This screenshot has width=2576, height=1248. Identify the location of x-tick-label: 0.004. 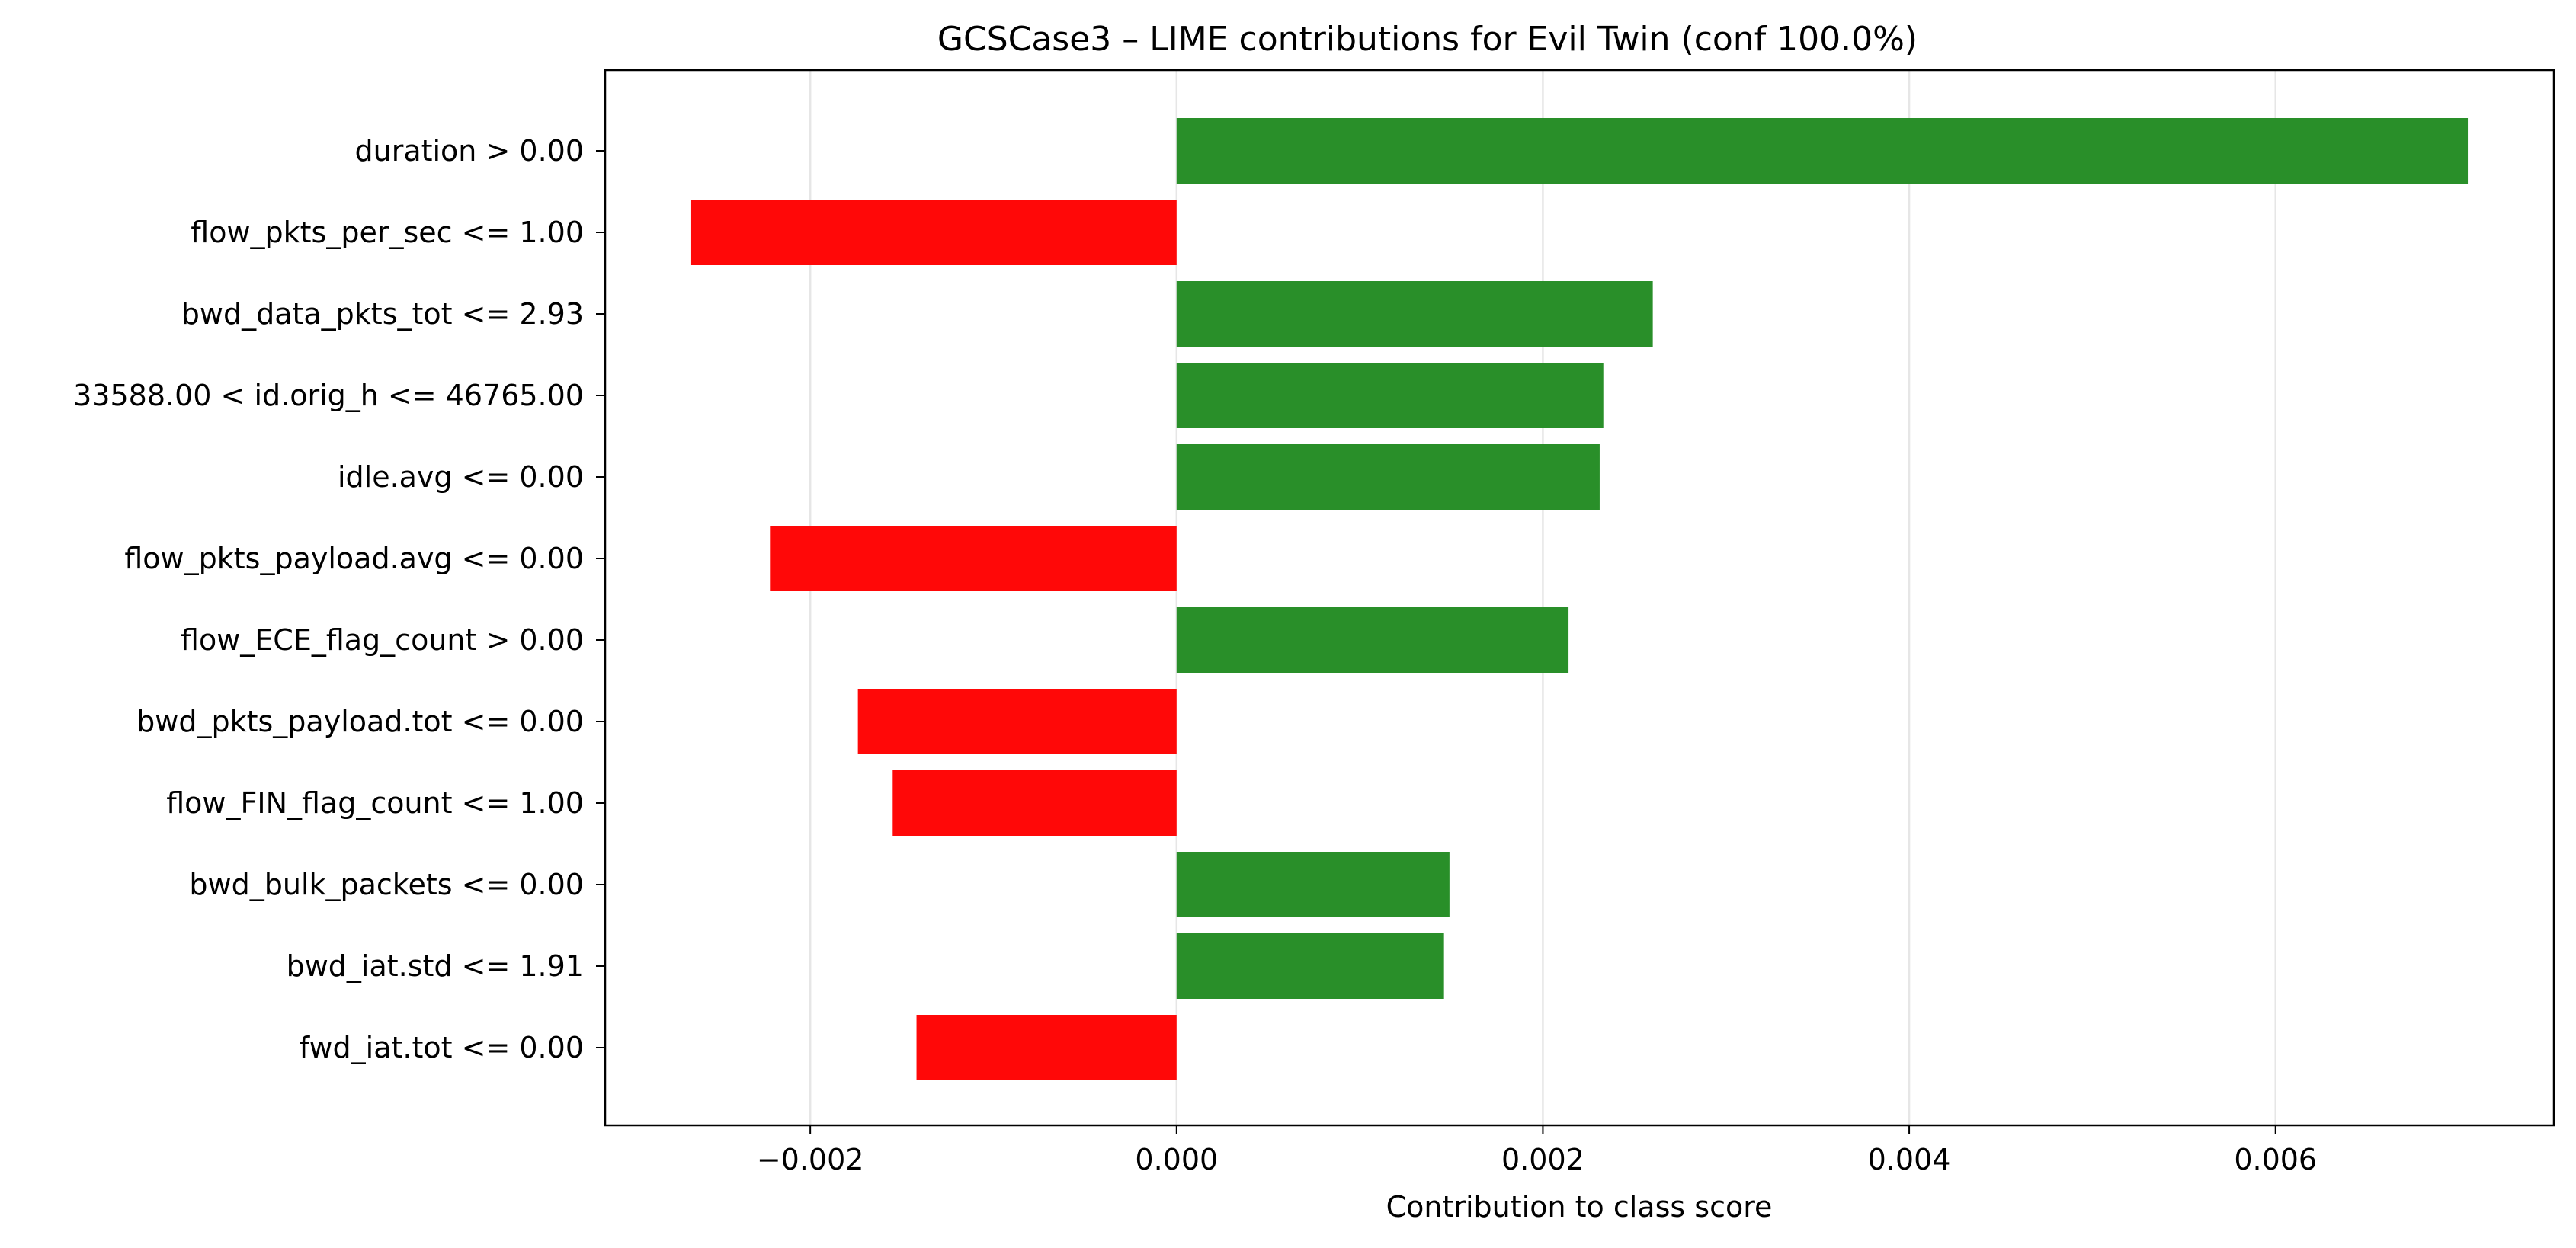
(1909, 1159).